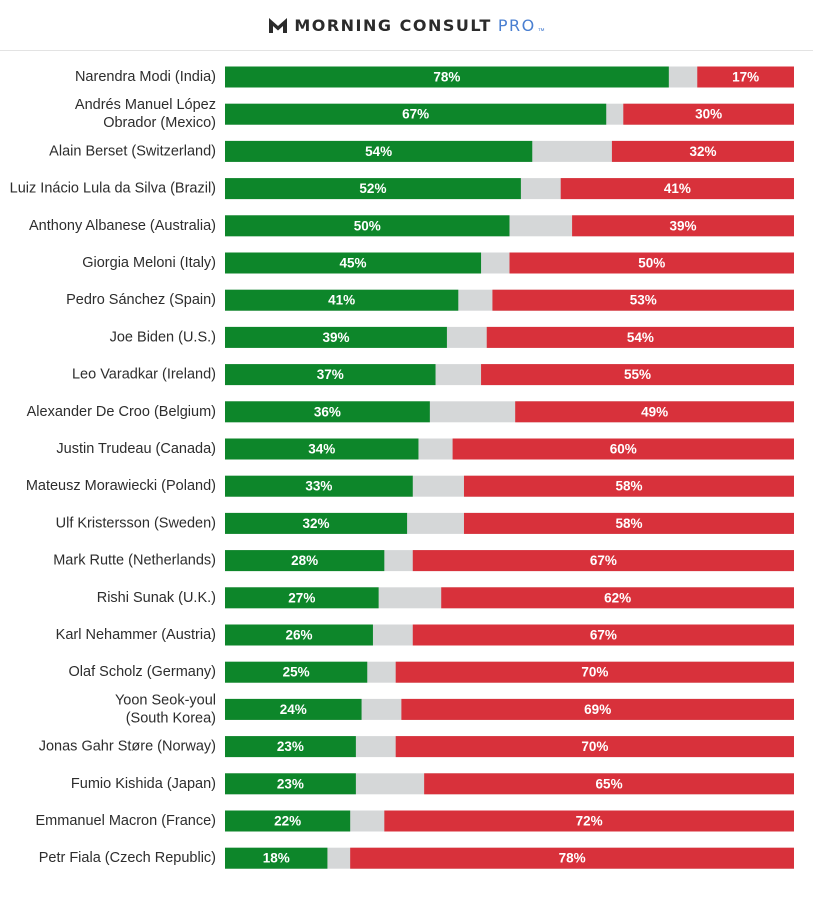 This screenshot has height=904, width=813. I want to click on bar-row: Yoon Seok-youl (South Korea) 24% 69%, so click(454, 709).